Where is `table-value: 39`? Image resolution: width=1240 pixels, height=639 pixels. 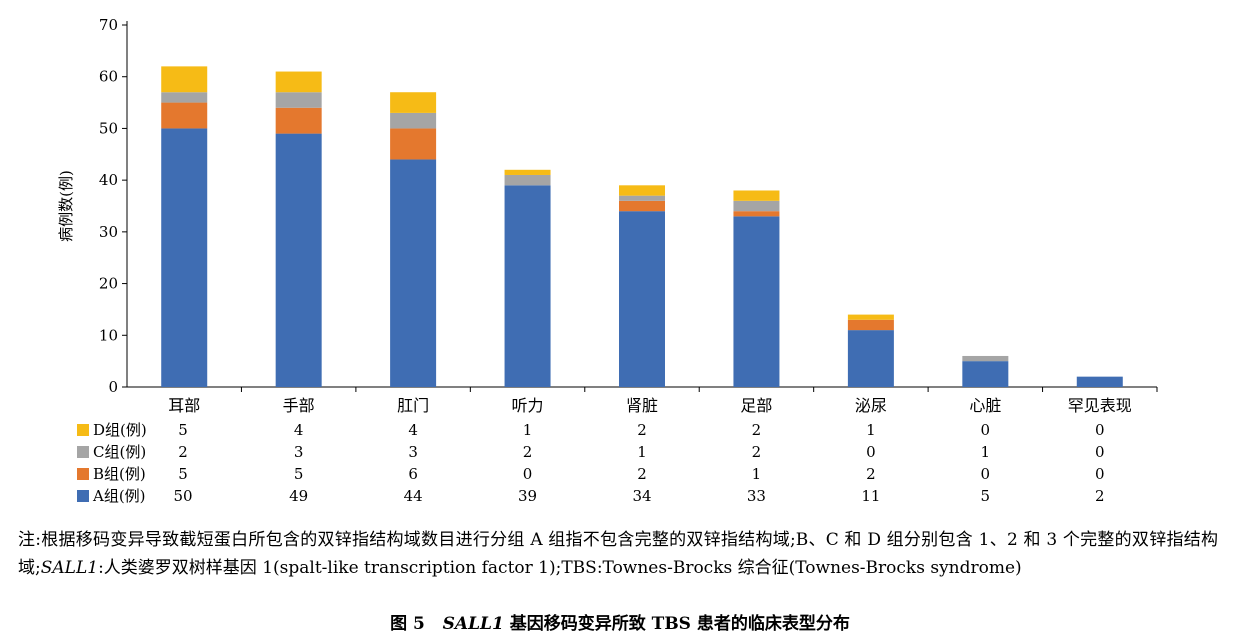 table-value: 39 is located at coordinates (527, 496).